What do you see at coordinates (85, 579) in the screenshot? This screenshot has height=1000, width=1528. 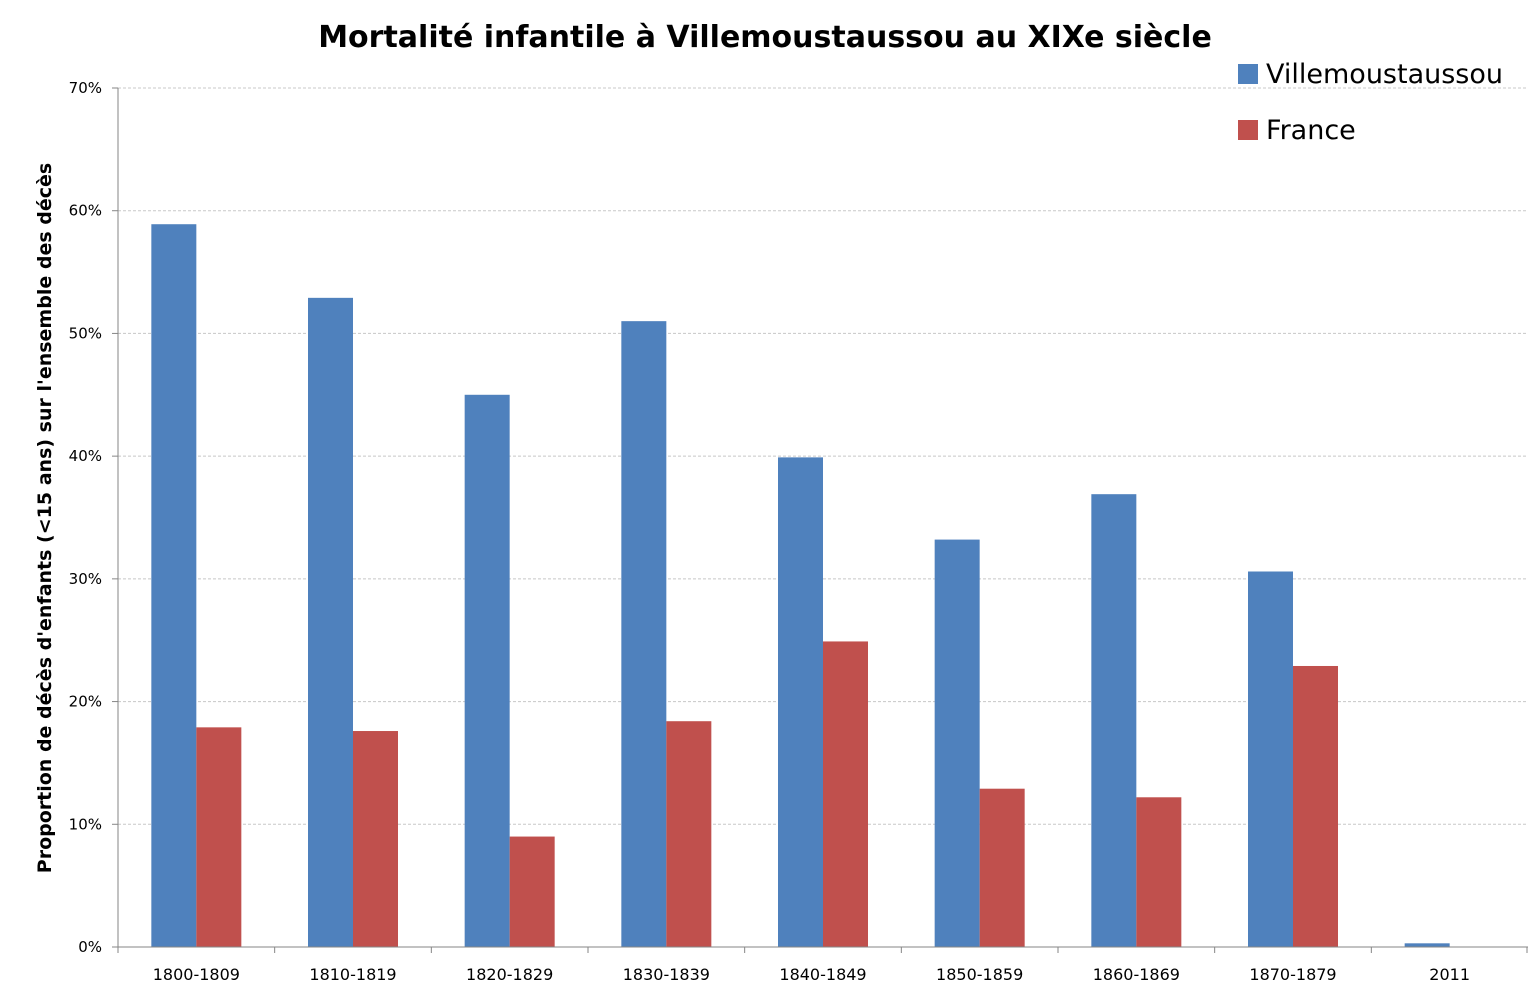 I see `y-tick-label: 30%` at bounding box center [85, 579].